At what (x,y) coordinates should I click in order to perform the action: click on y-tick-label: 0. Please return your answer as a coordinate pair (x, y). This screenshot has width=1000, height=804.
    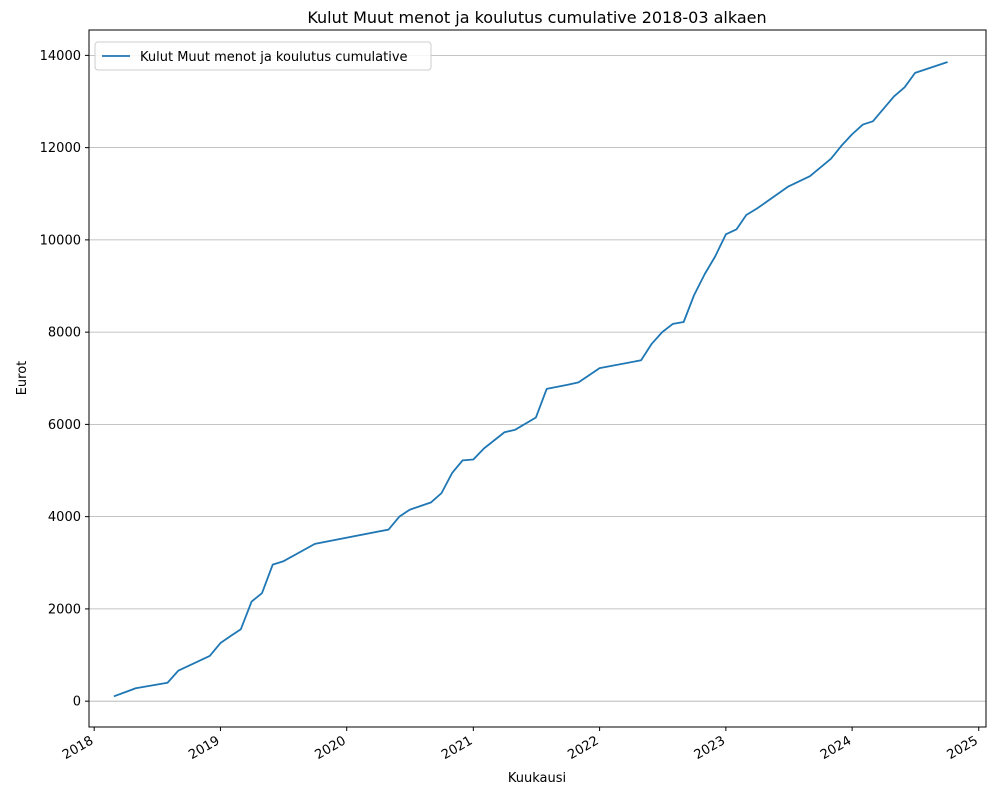
    Looking at the image, I should click on (77, 702).